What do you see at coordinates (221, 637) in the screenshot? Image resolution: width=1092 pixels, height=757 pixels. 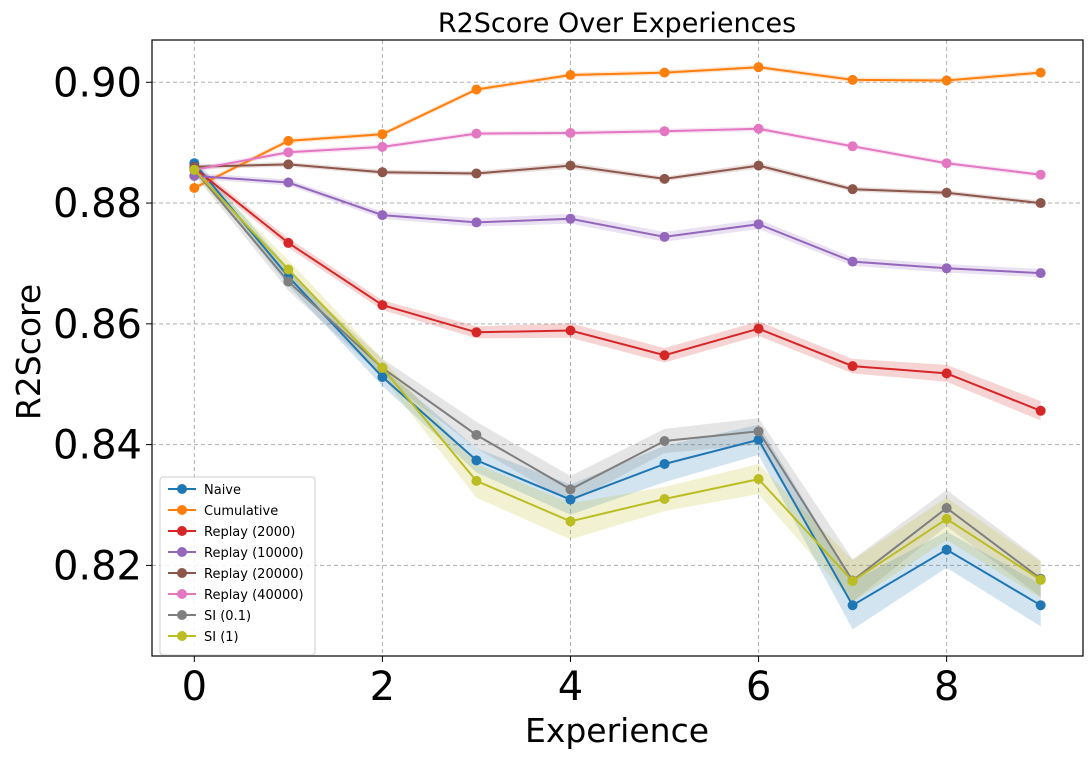 I see `legend-label: SI (1)` at bounding box center [221, 637].